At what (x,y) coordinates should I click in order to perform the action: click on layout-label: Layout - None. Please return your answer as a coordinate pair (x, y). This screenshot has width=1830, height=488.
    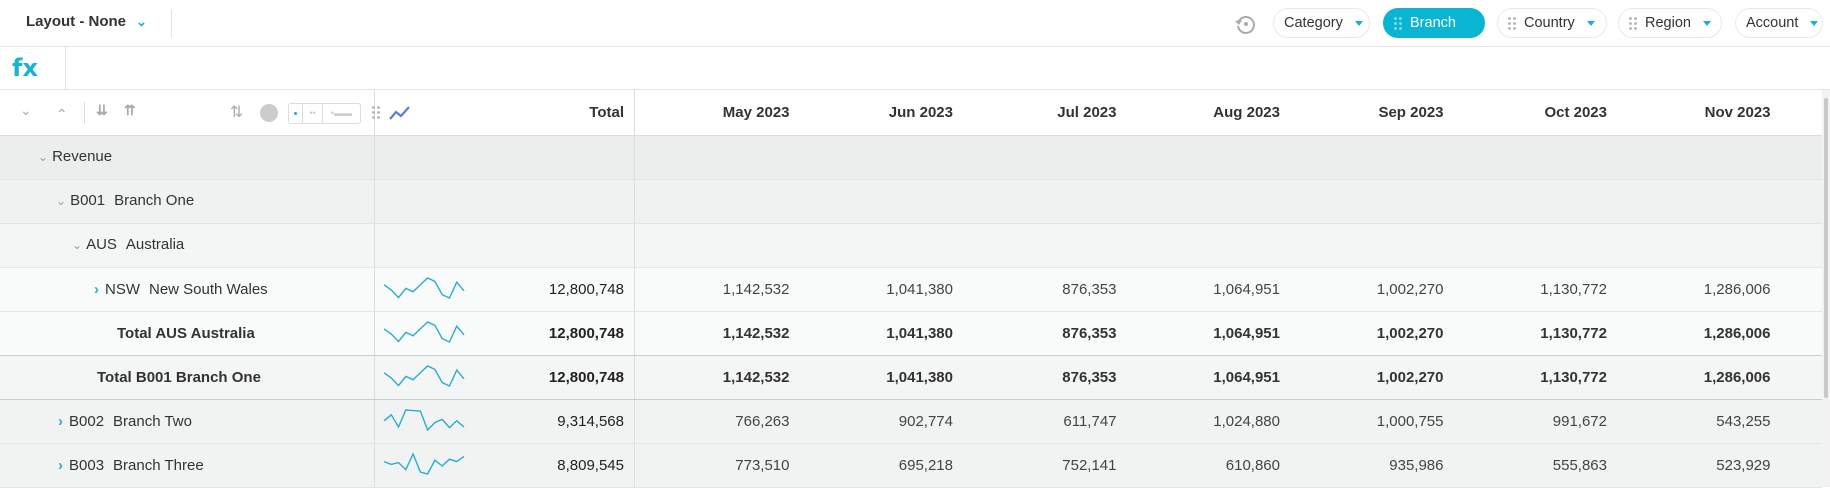
    Looking at the image, I should click on (76, 21).